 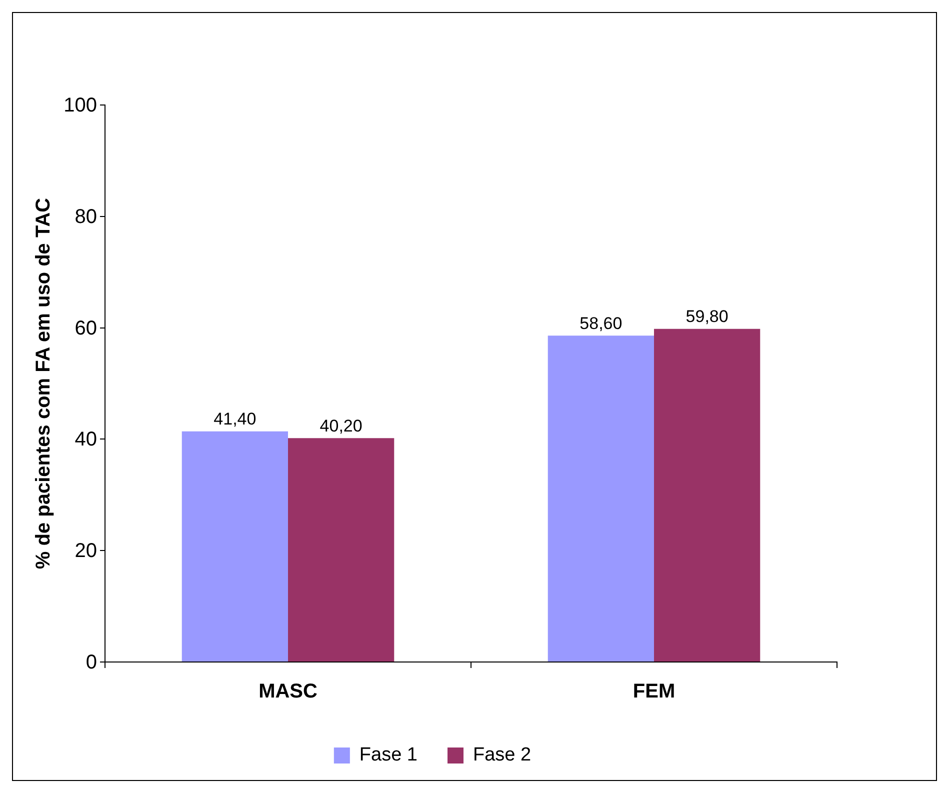 What do you see at coordinates (85, 551) in the screenshot?
I see `y-tick-label: 20` at bounding box center [85, 551].